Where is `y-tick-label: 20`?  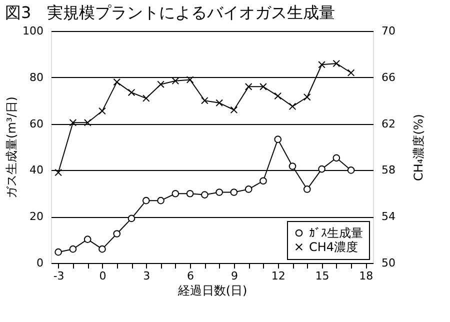 y-tick-label: 20 is located at coordinates (37, 217).